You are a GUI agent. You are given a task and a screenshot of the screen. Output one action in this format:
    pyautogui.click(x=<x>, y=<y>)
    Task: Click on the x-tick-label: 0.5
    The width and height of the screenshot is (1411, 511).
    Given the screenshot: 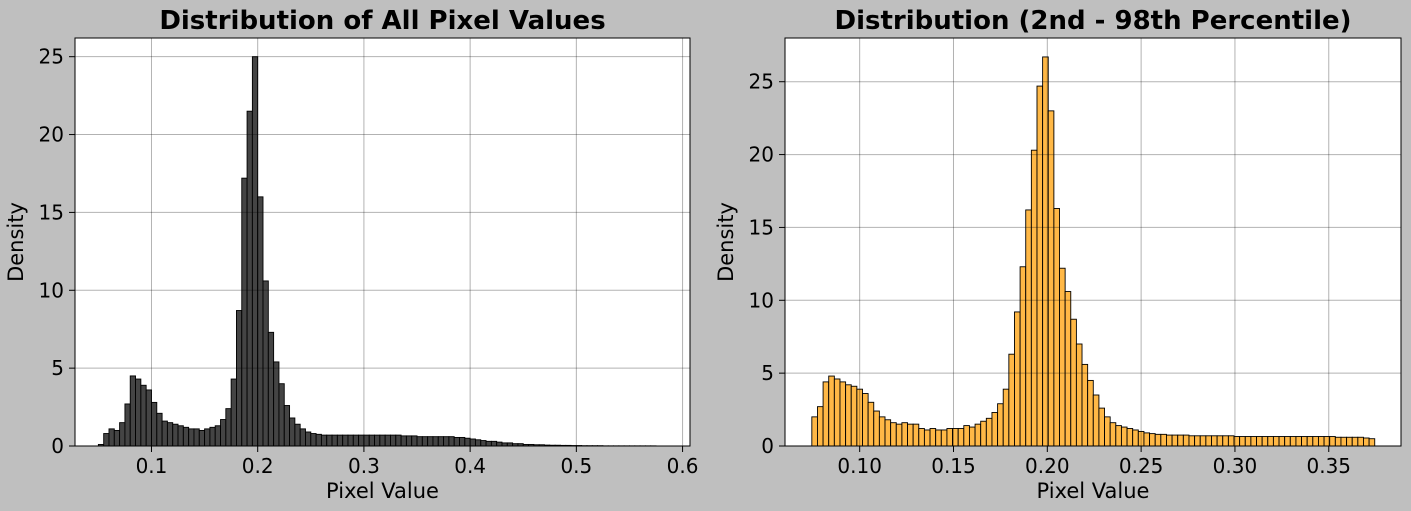 What is the action you would take?
    pyautogui.click(x=576, y=466)
    